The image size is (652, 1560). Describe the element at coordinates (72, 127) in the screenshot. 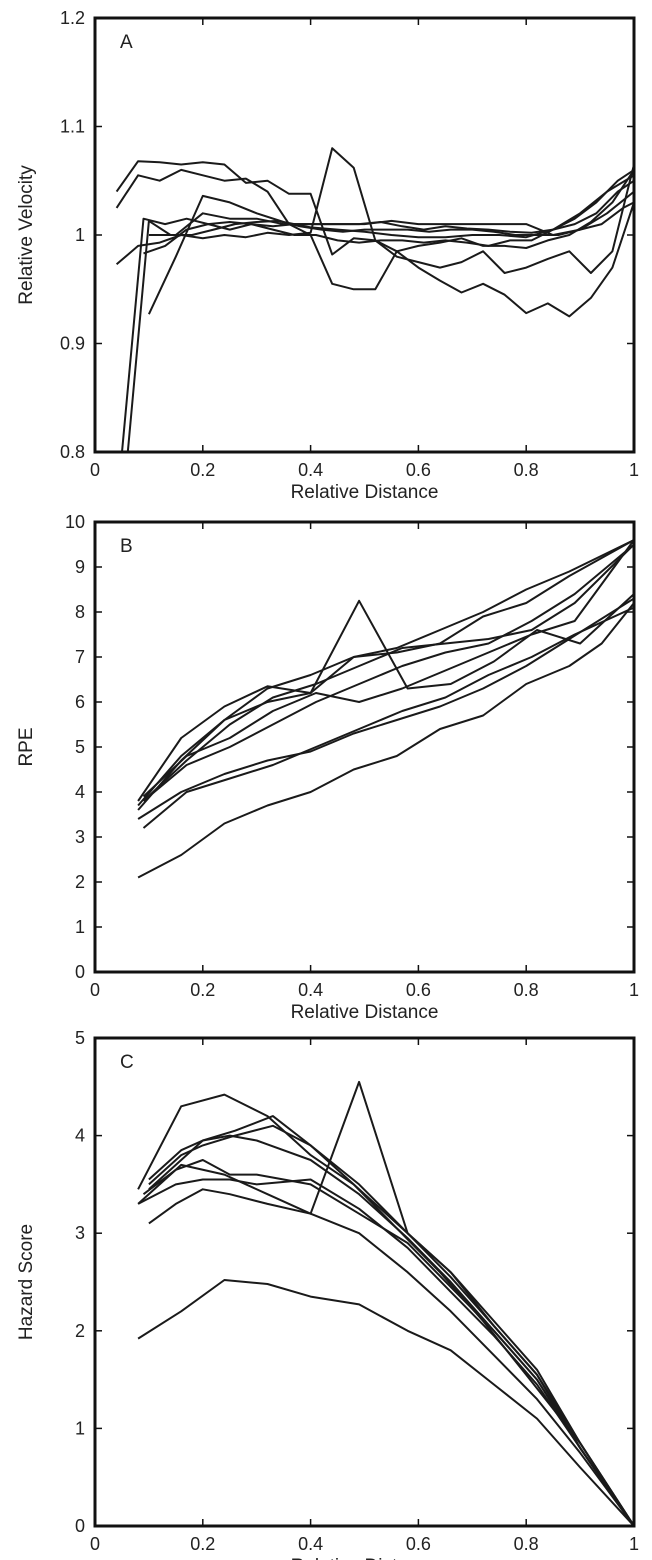

I see `y-tick-label-a-3: 1.1` at that location.